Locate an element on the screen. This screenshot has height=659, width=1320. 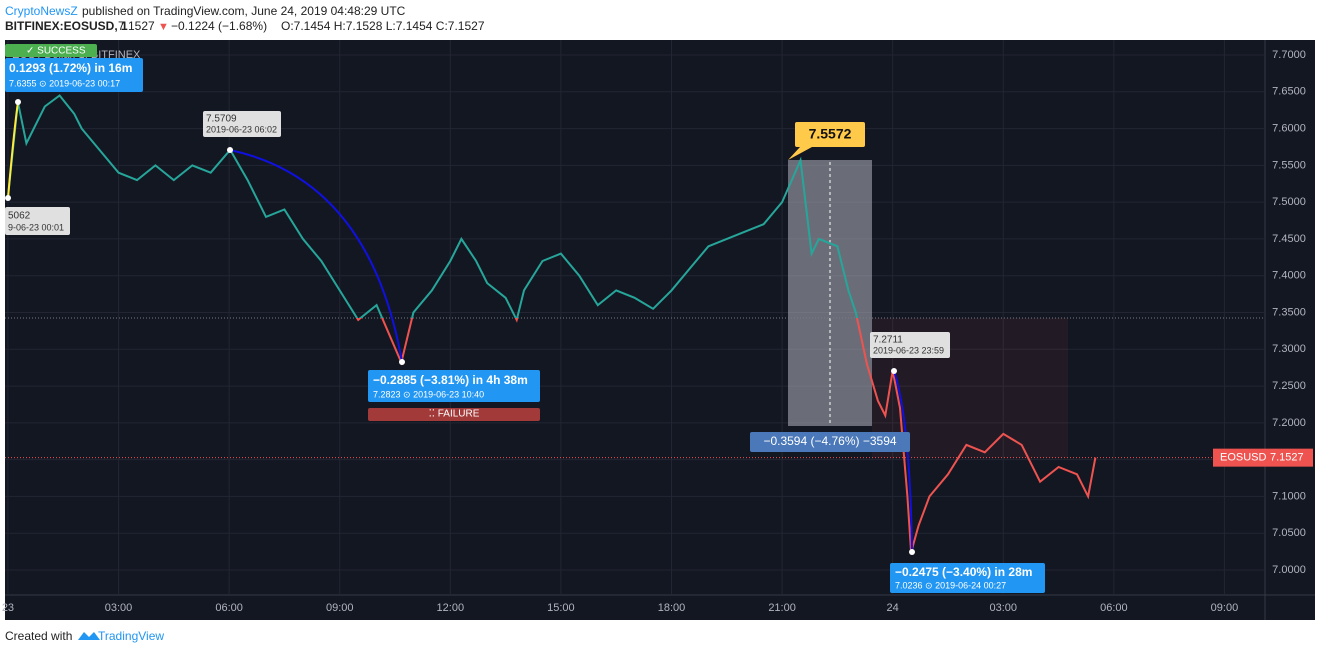
x-tick-label: 18:00 is located at coordinates (672, 608).